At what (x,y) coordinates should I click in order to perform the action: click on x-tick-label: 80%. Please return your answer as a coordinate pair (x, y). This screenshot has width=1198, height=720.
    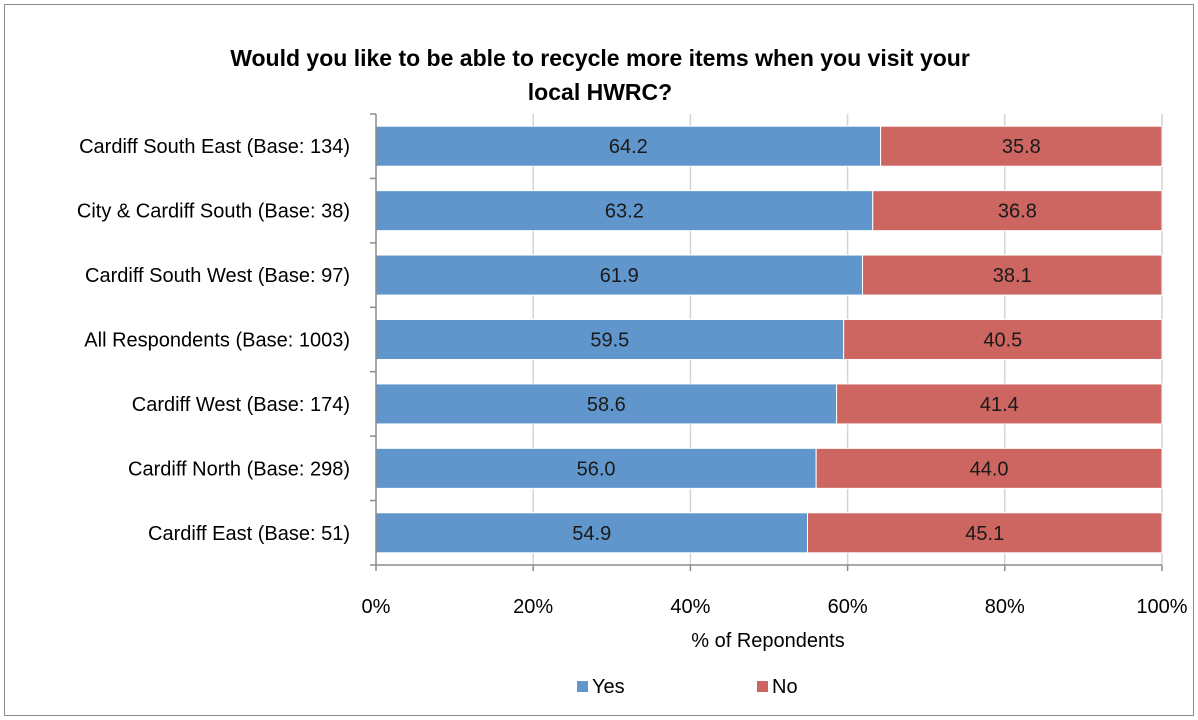
    Looking at the image, I should click on (1005, 607).